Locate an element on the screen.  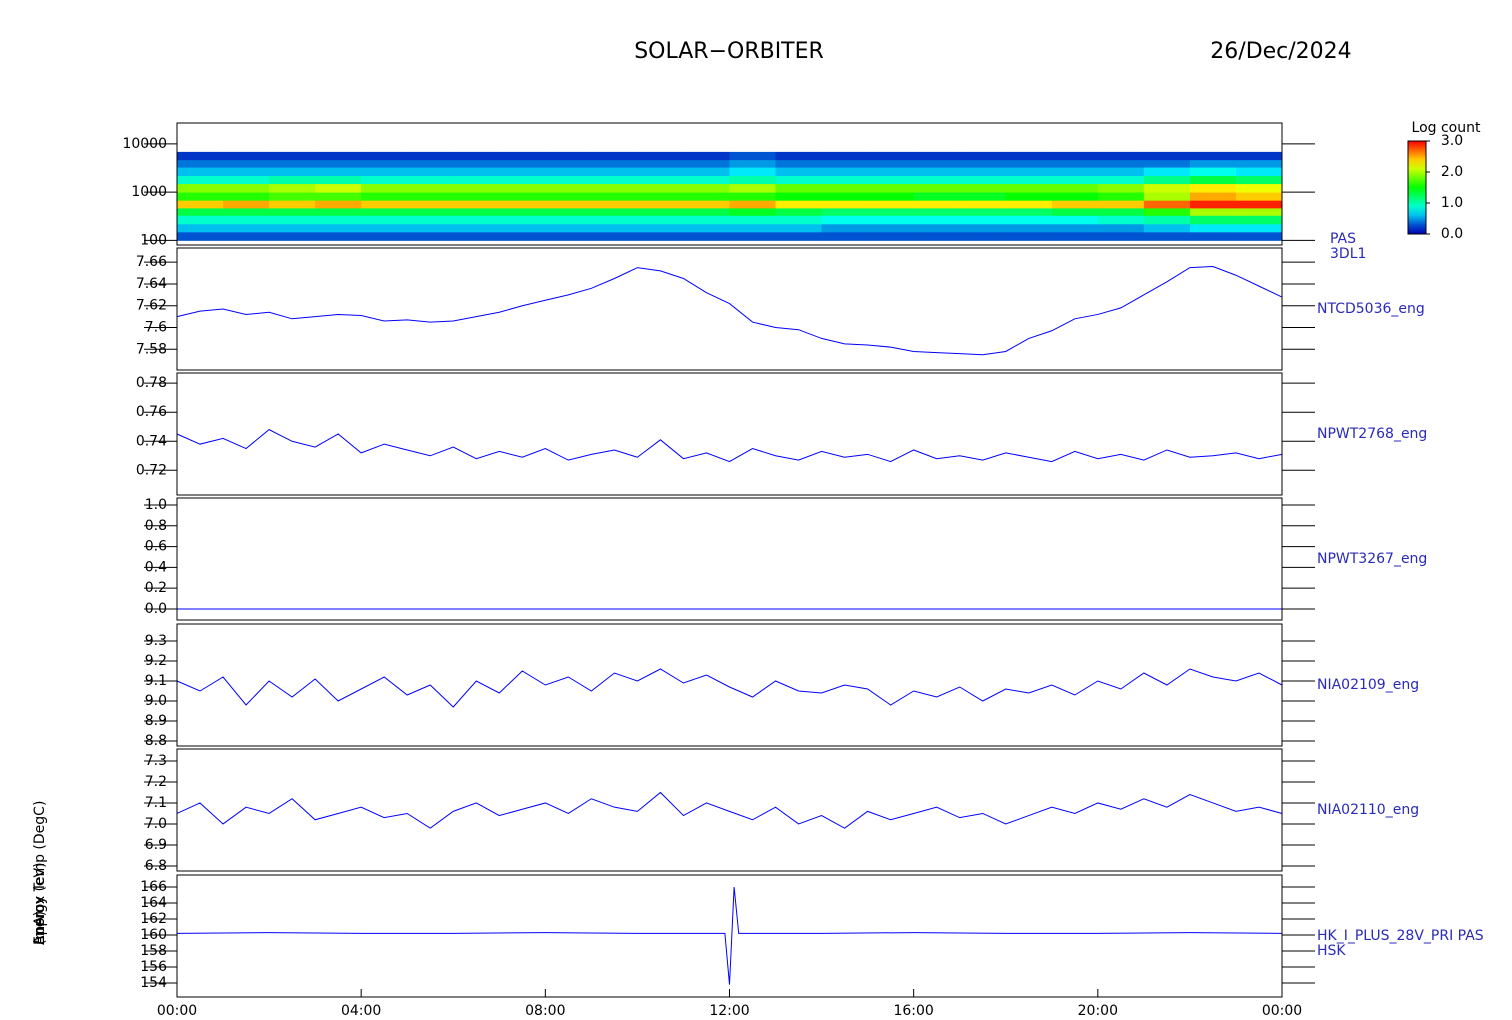
date: 26/Dec/2024 is located at coordinates (1280, 51).